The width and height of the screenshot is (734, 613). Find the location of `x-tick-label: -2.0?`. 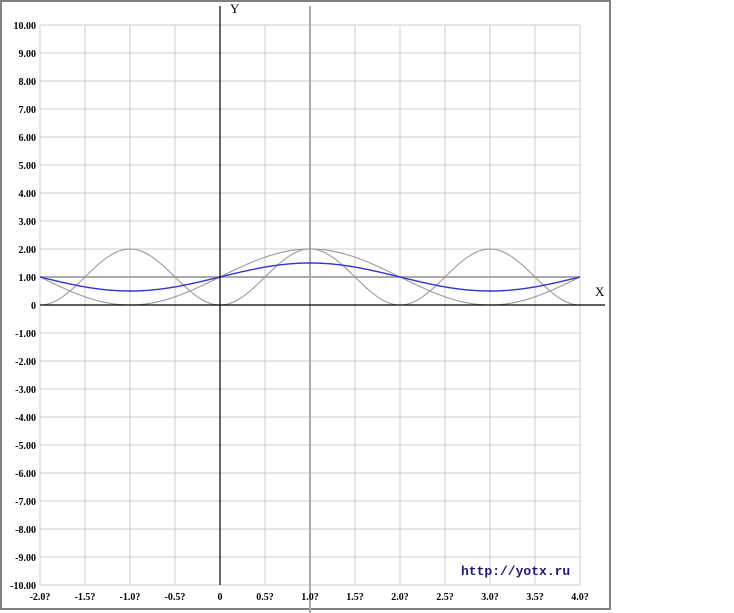

x-tick-label: -2.0? is located at coordinates (40, 597).